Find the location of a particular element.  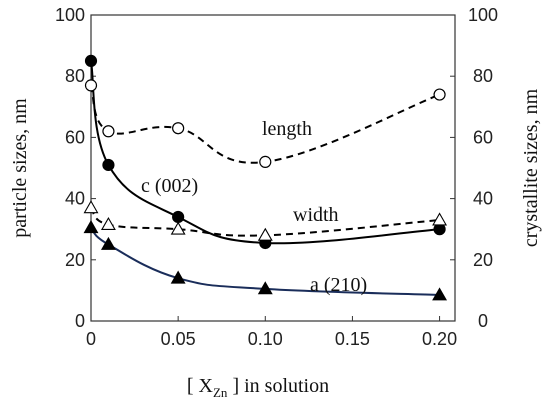

x-axis-label: [ XZn ] in solution is located at coordinates (258, 387).